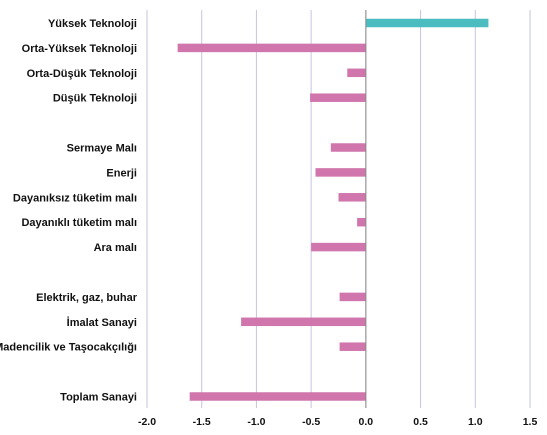 Image resolution: width=547 pixels, height=435 pixels. I want to click on x-tick-label: -0.5, so click(311, 422).